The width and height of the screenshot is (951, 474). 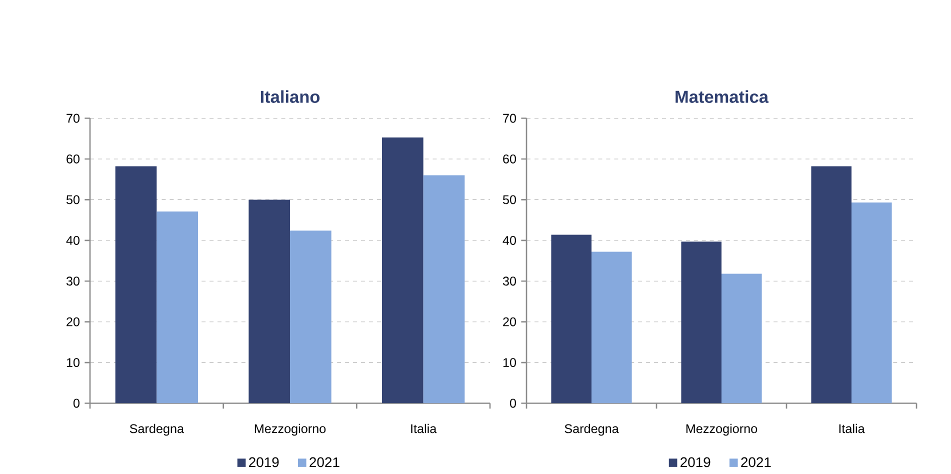 I want to click on chart-title: Matematica, so click(x=722, y=96).